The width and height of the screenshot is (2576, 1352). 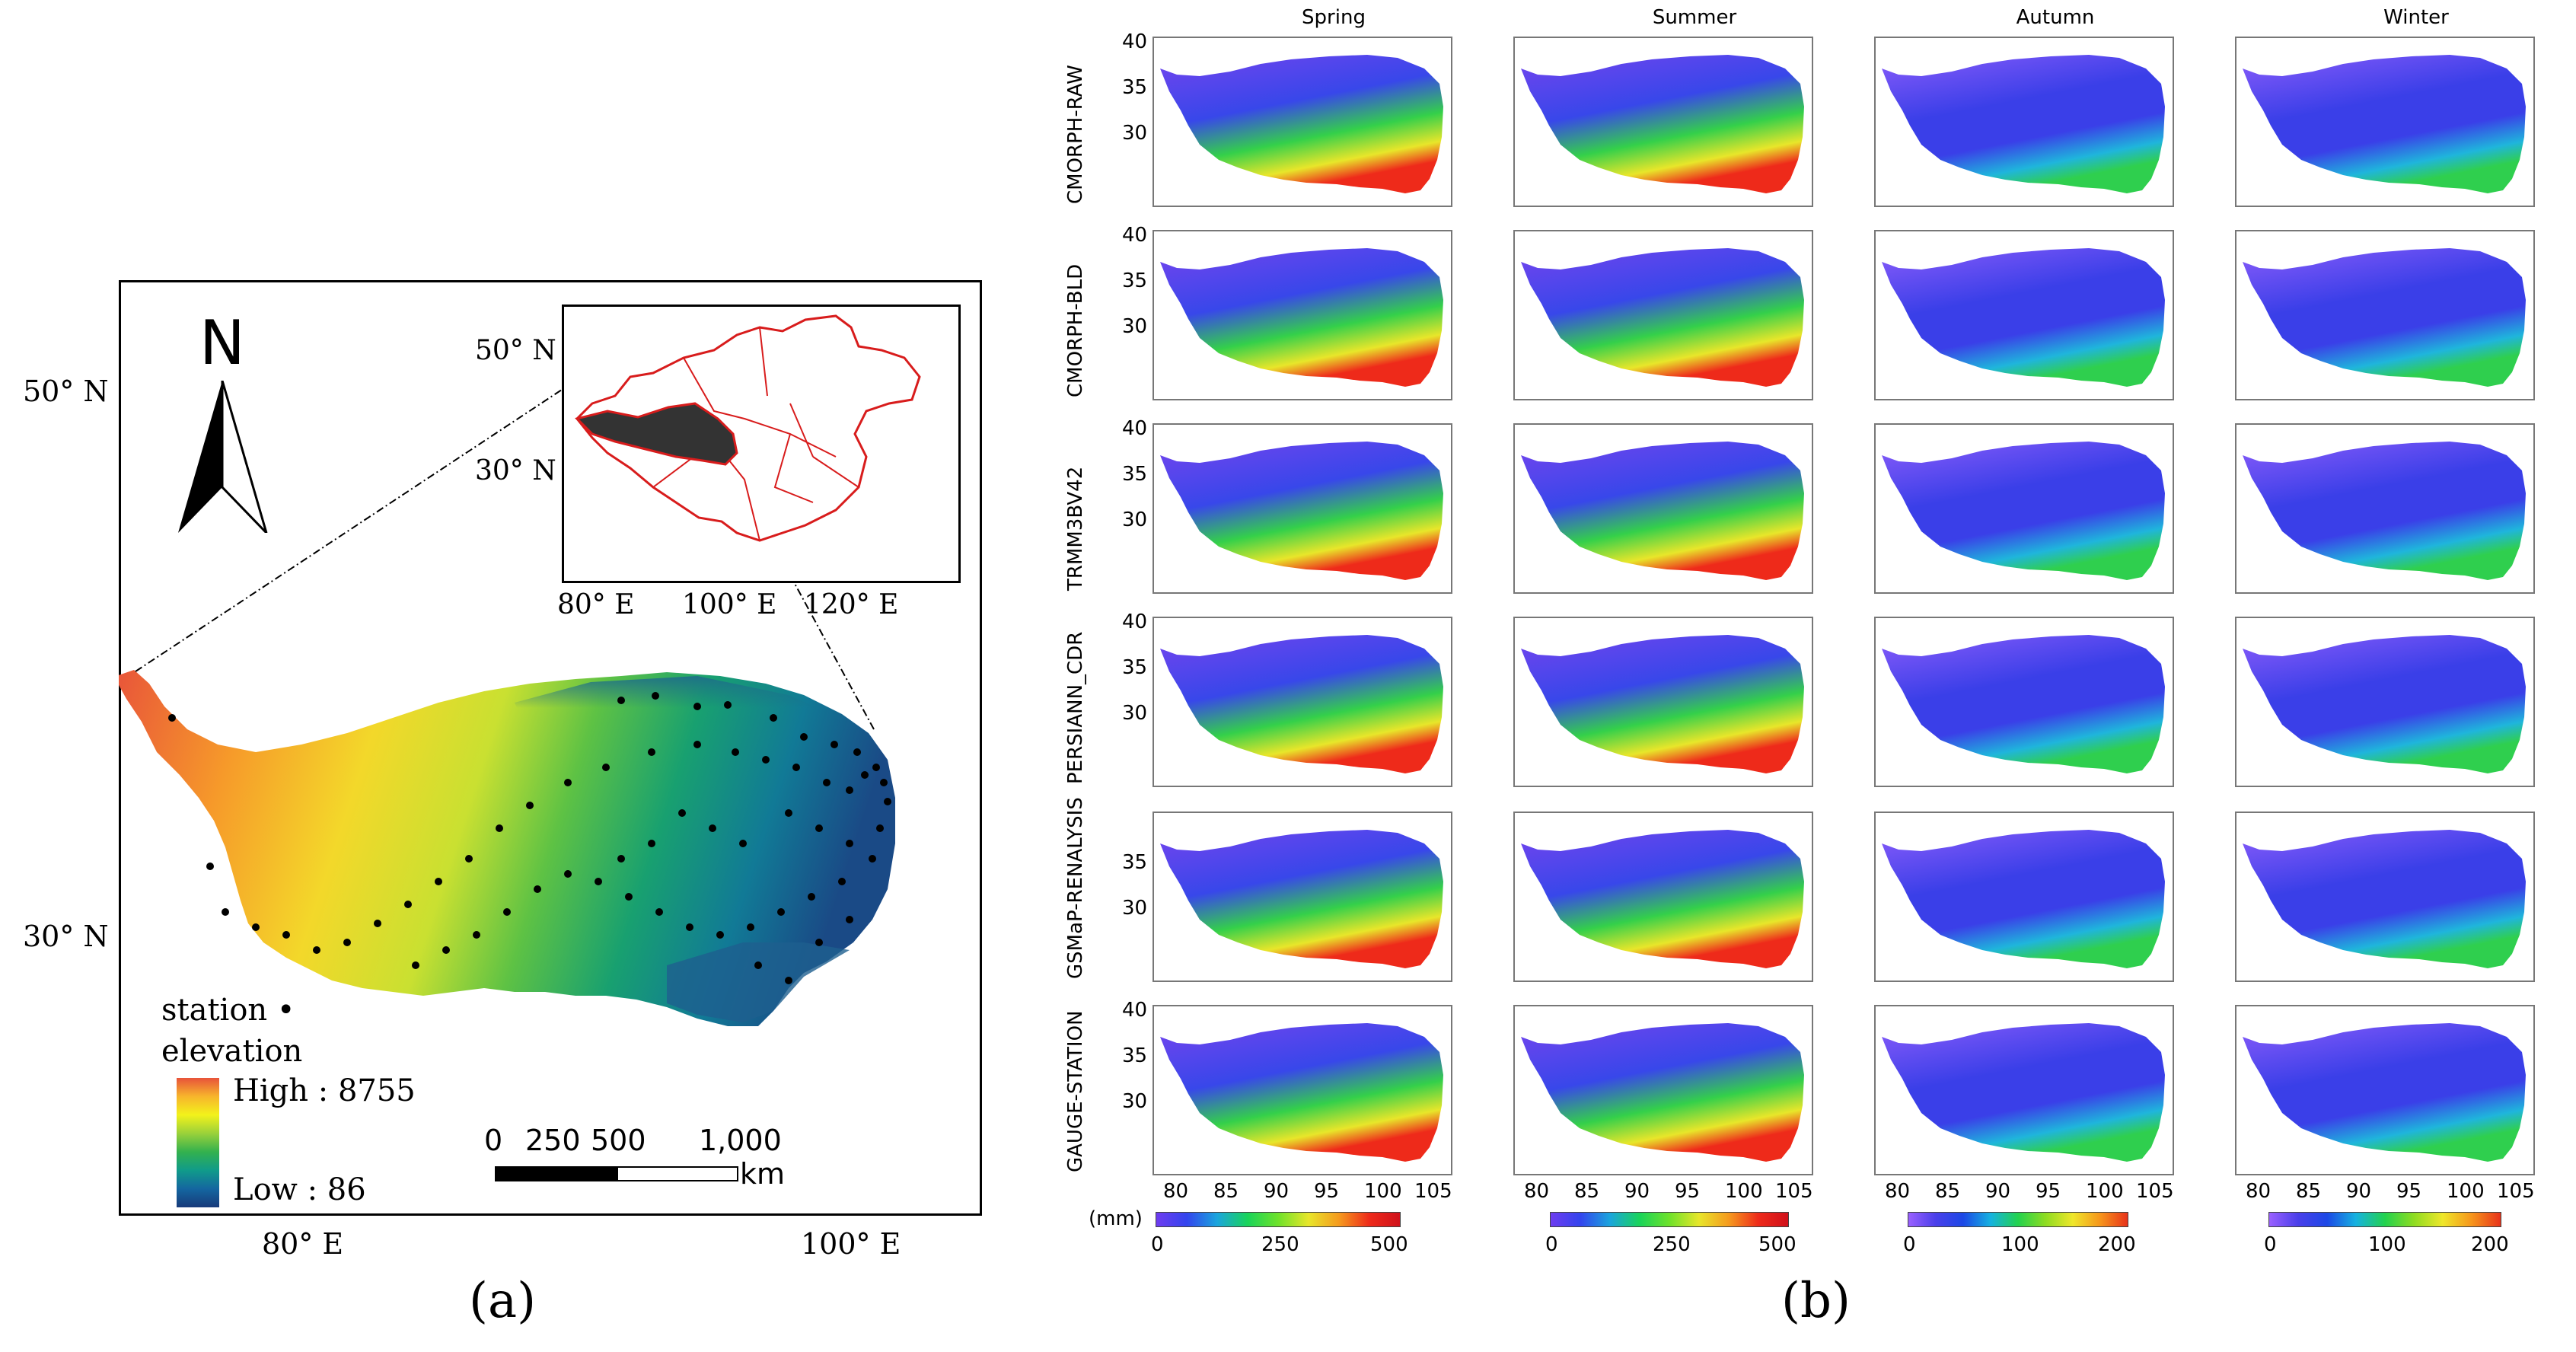 What do you see at coordinates (1695, 17) in the screenshot?
I see `season-title-summer: Summer` at bounding box center [1695, 17].